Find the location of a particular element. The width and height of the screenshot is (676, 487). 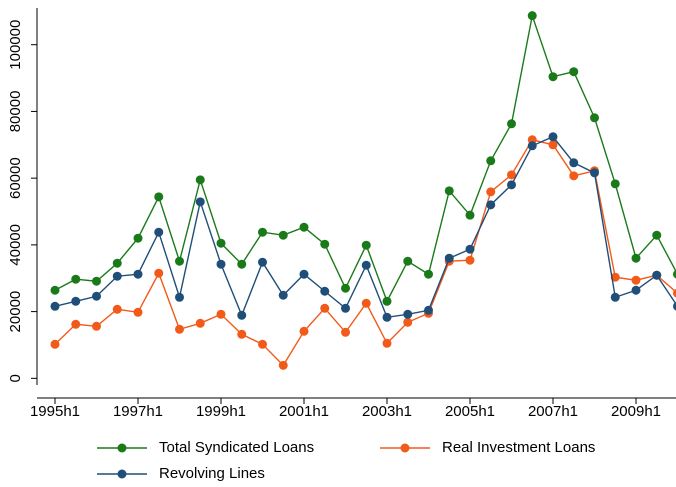

y-tick-label: 100000 is located at coordinates (15, 45).